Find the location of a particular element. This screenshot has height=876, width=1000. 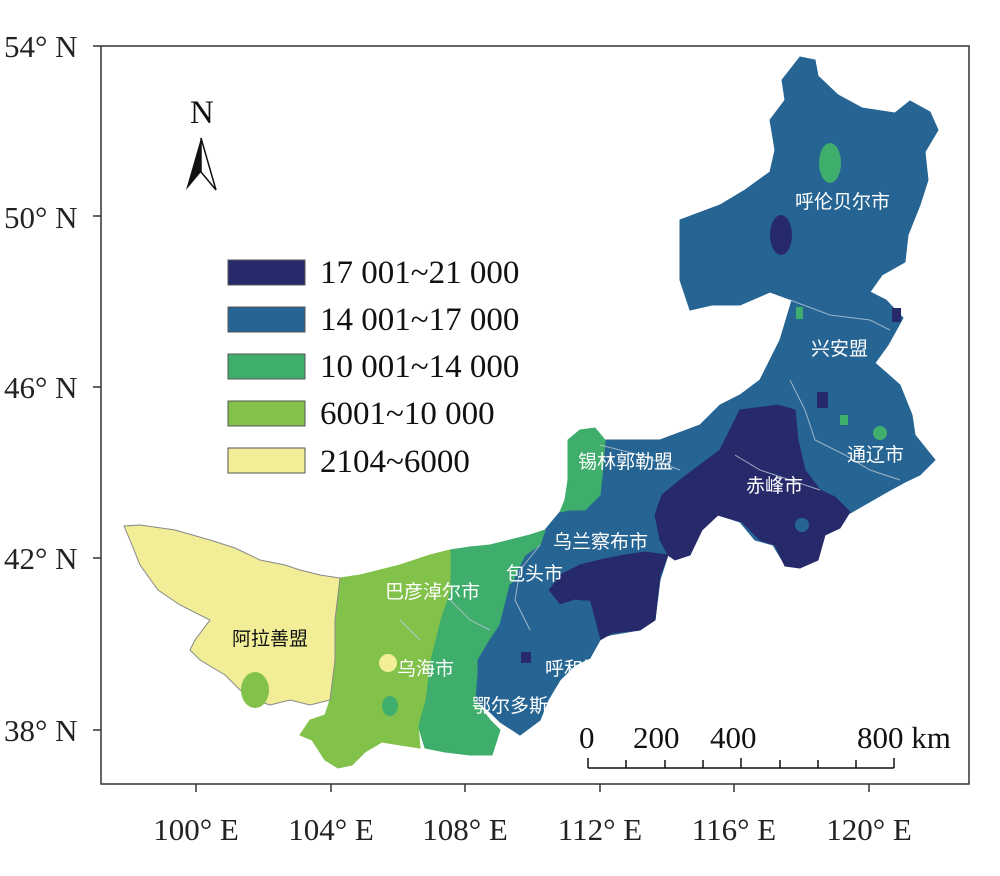

region-baotou-blue is located at coordinates (539, 650).